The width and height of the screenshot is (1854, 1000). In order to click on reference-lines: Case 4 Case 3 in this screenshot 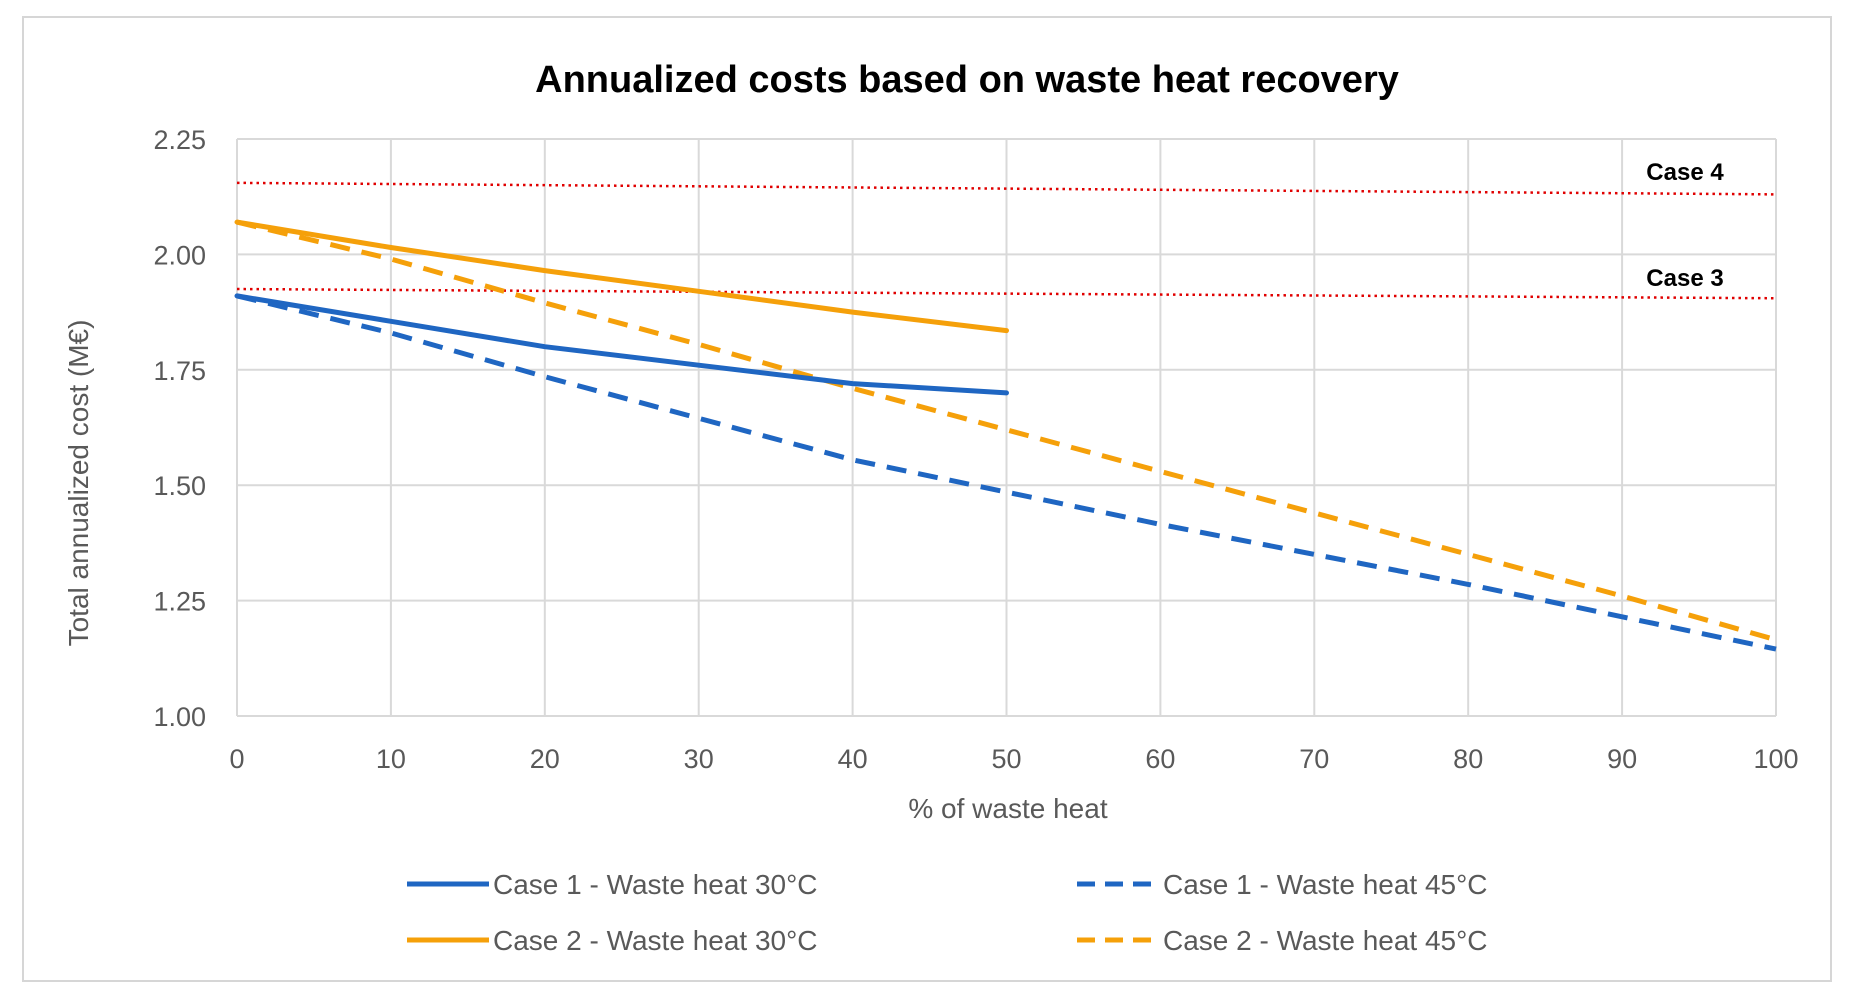, I will do `click(1006, 229)`.